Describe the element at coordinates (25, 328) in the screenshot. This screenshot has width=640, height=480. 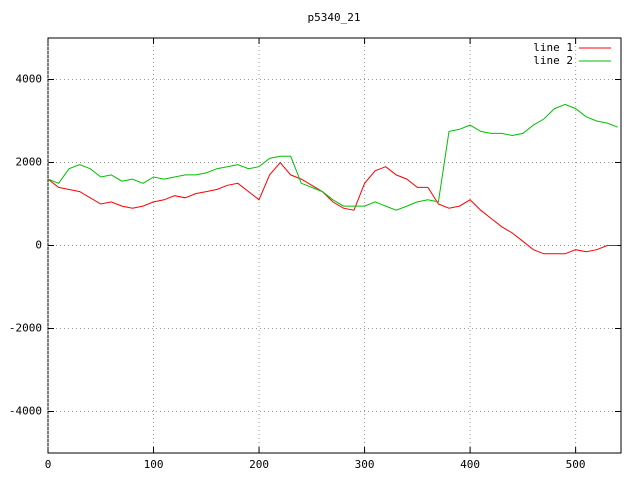
I see `y-tick-label: -2000` at that location.